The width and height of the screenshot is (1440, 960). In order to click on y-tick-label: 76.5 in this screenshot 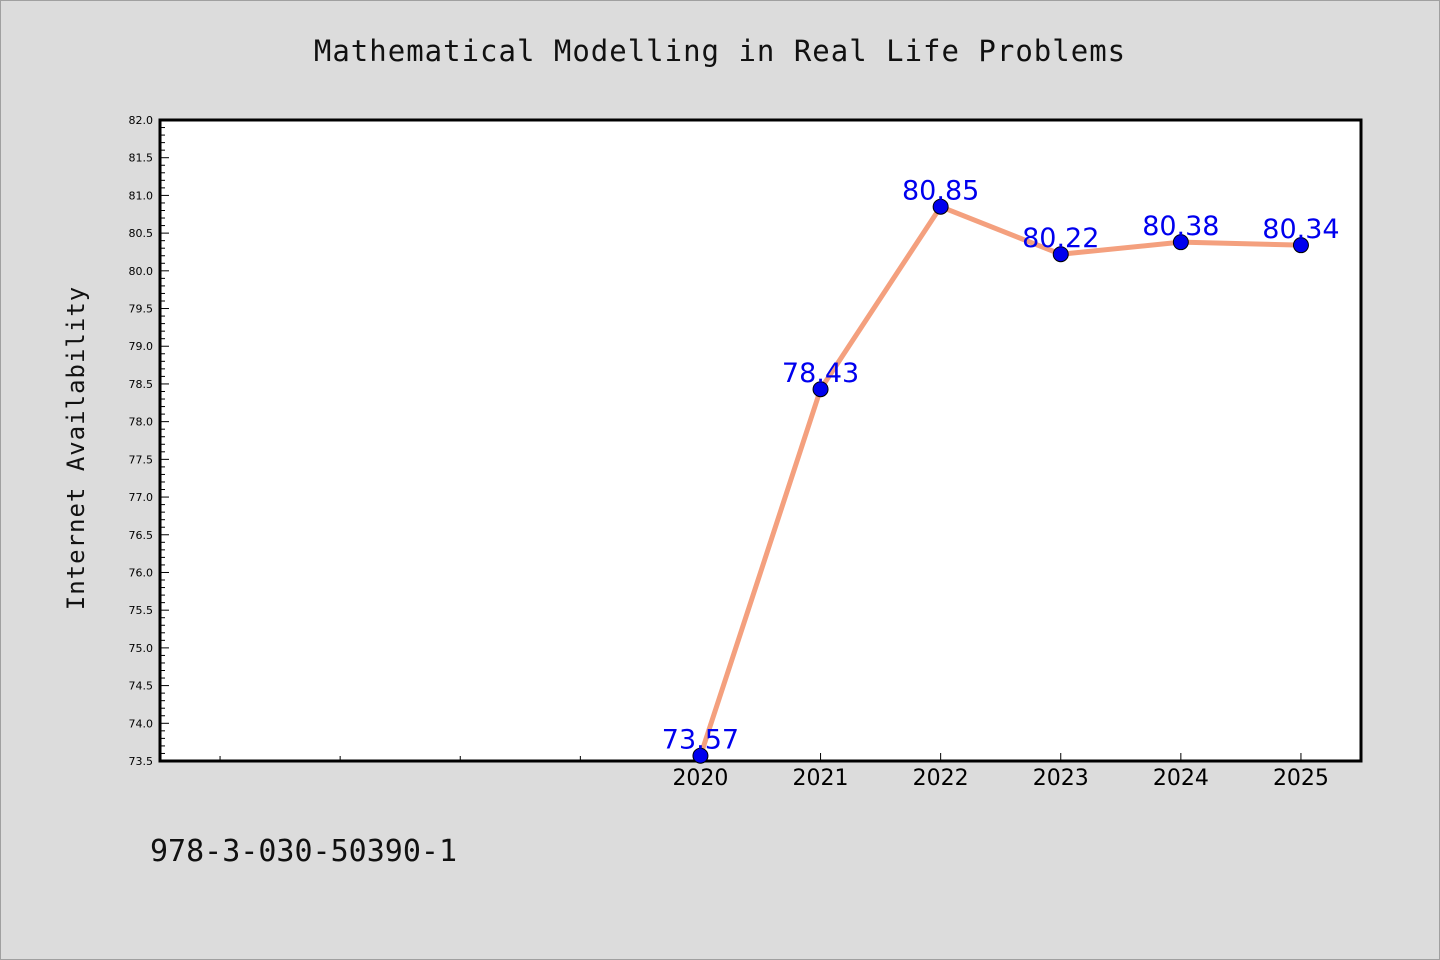, I will do `click(141, 535)`.